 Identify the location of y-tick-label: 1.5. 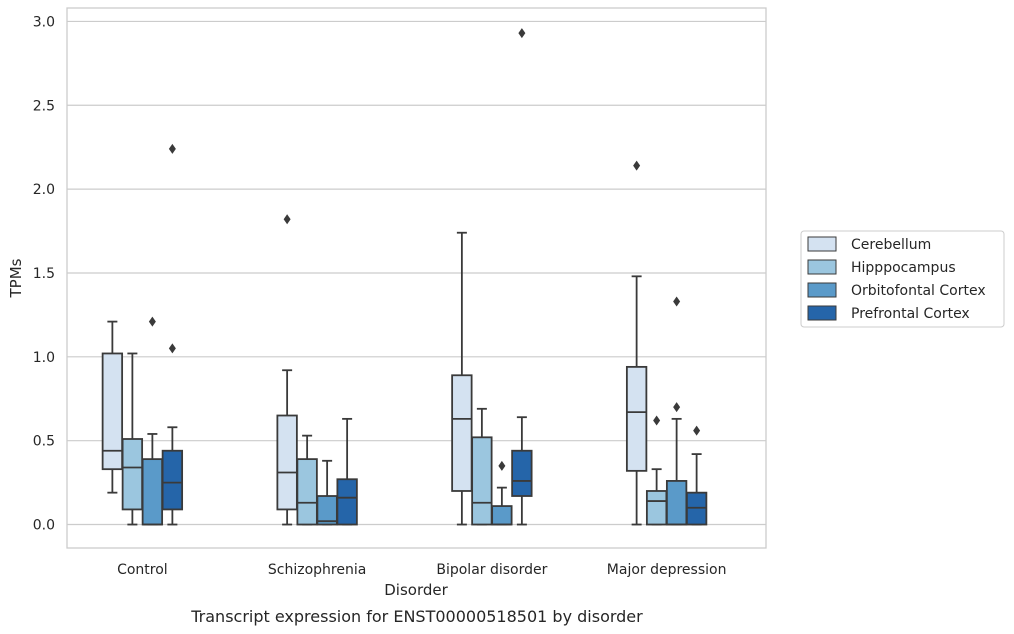
(44, 274).